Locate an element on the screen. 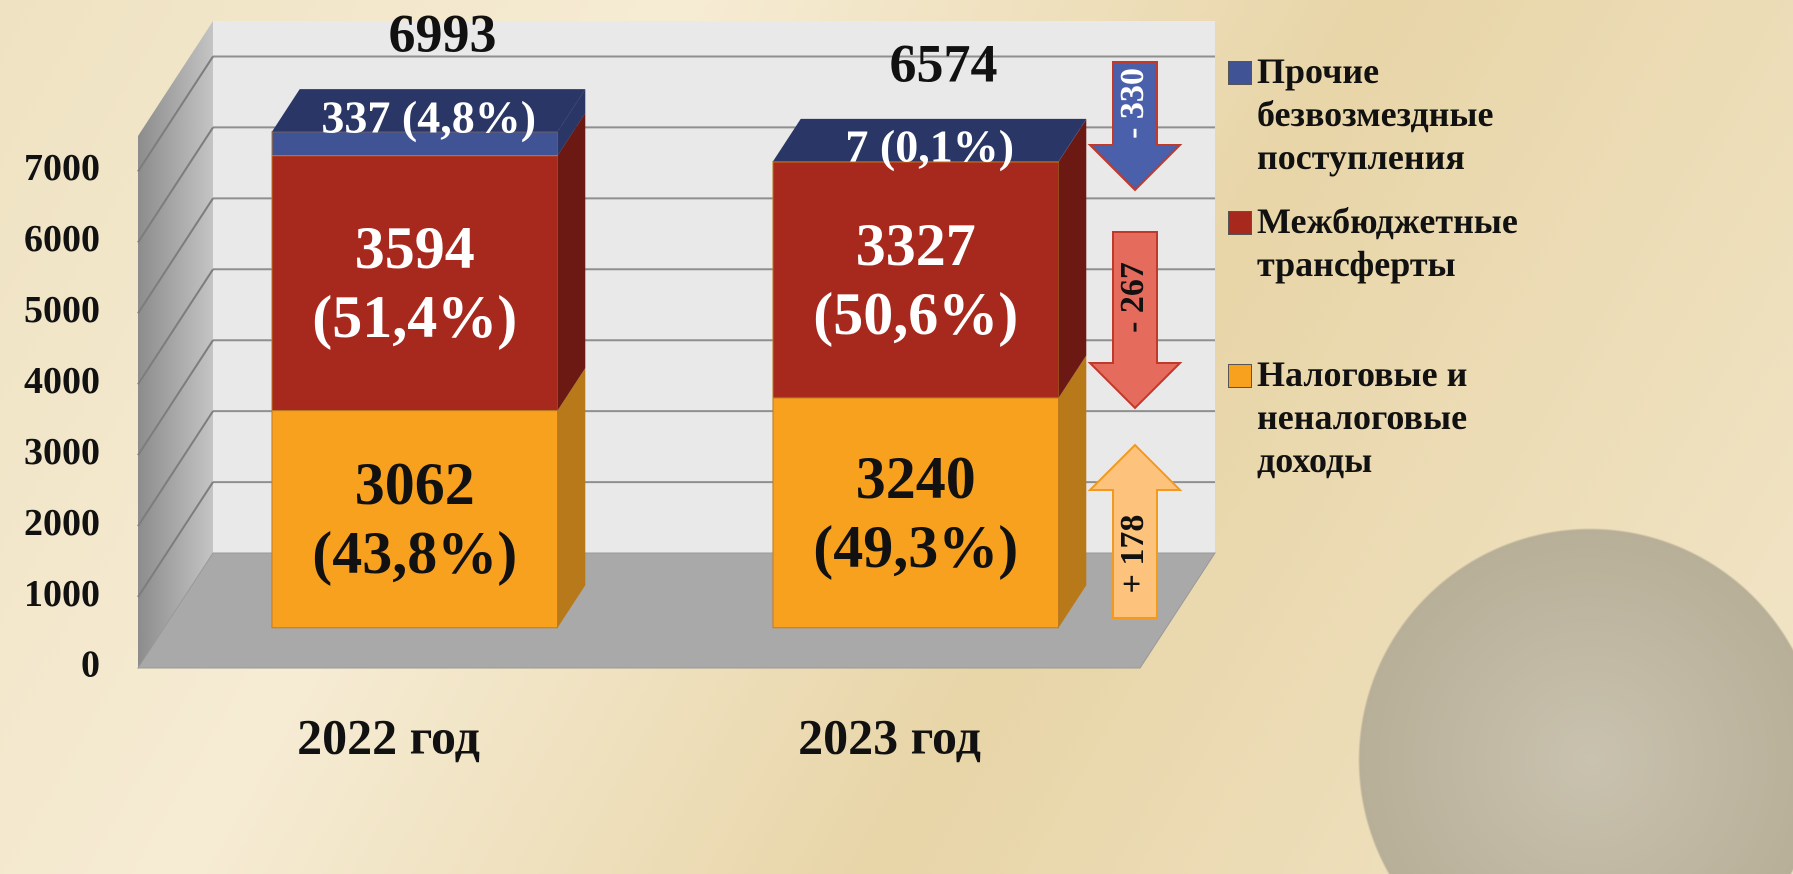 Image resolution: width=1793 pixels, height=874 pixels. change-label: - 267 is located at coordinates (1132, 297).